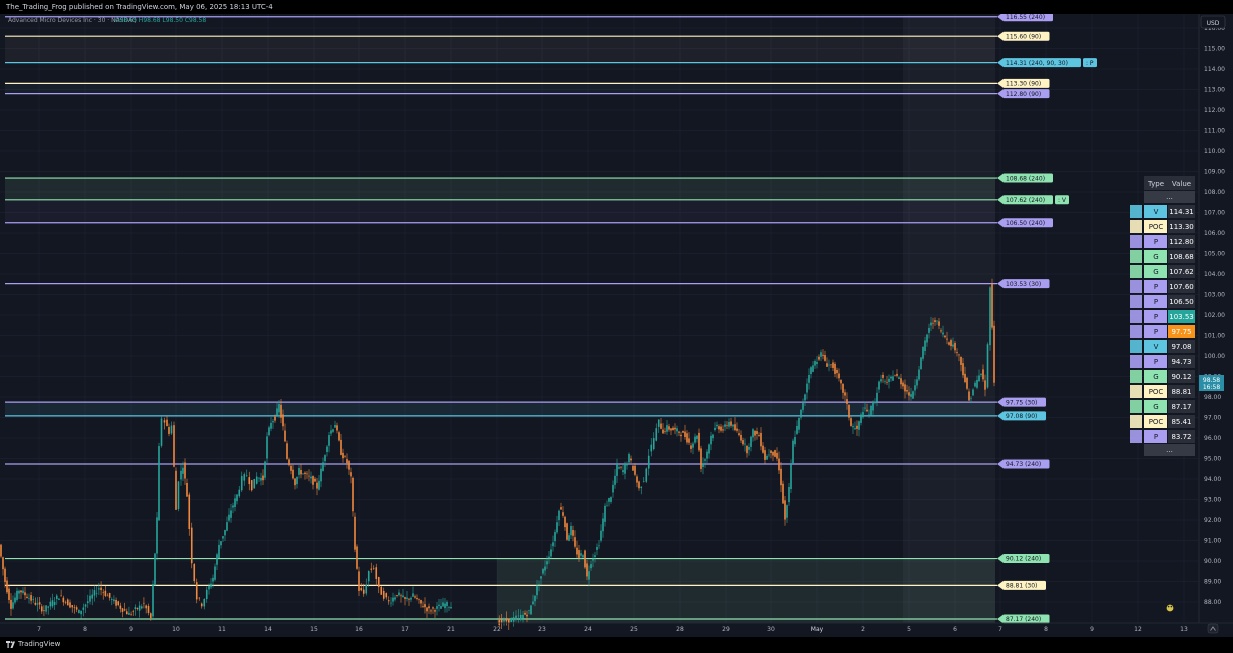 This screenshot has height=653, width=1233. What do you see at coordinates (160, 20) in the screenshot?
I see `ohlc-readout: O98.65 H98.68 L98.50 C98.58` at bounding box center [160, 20].